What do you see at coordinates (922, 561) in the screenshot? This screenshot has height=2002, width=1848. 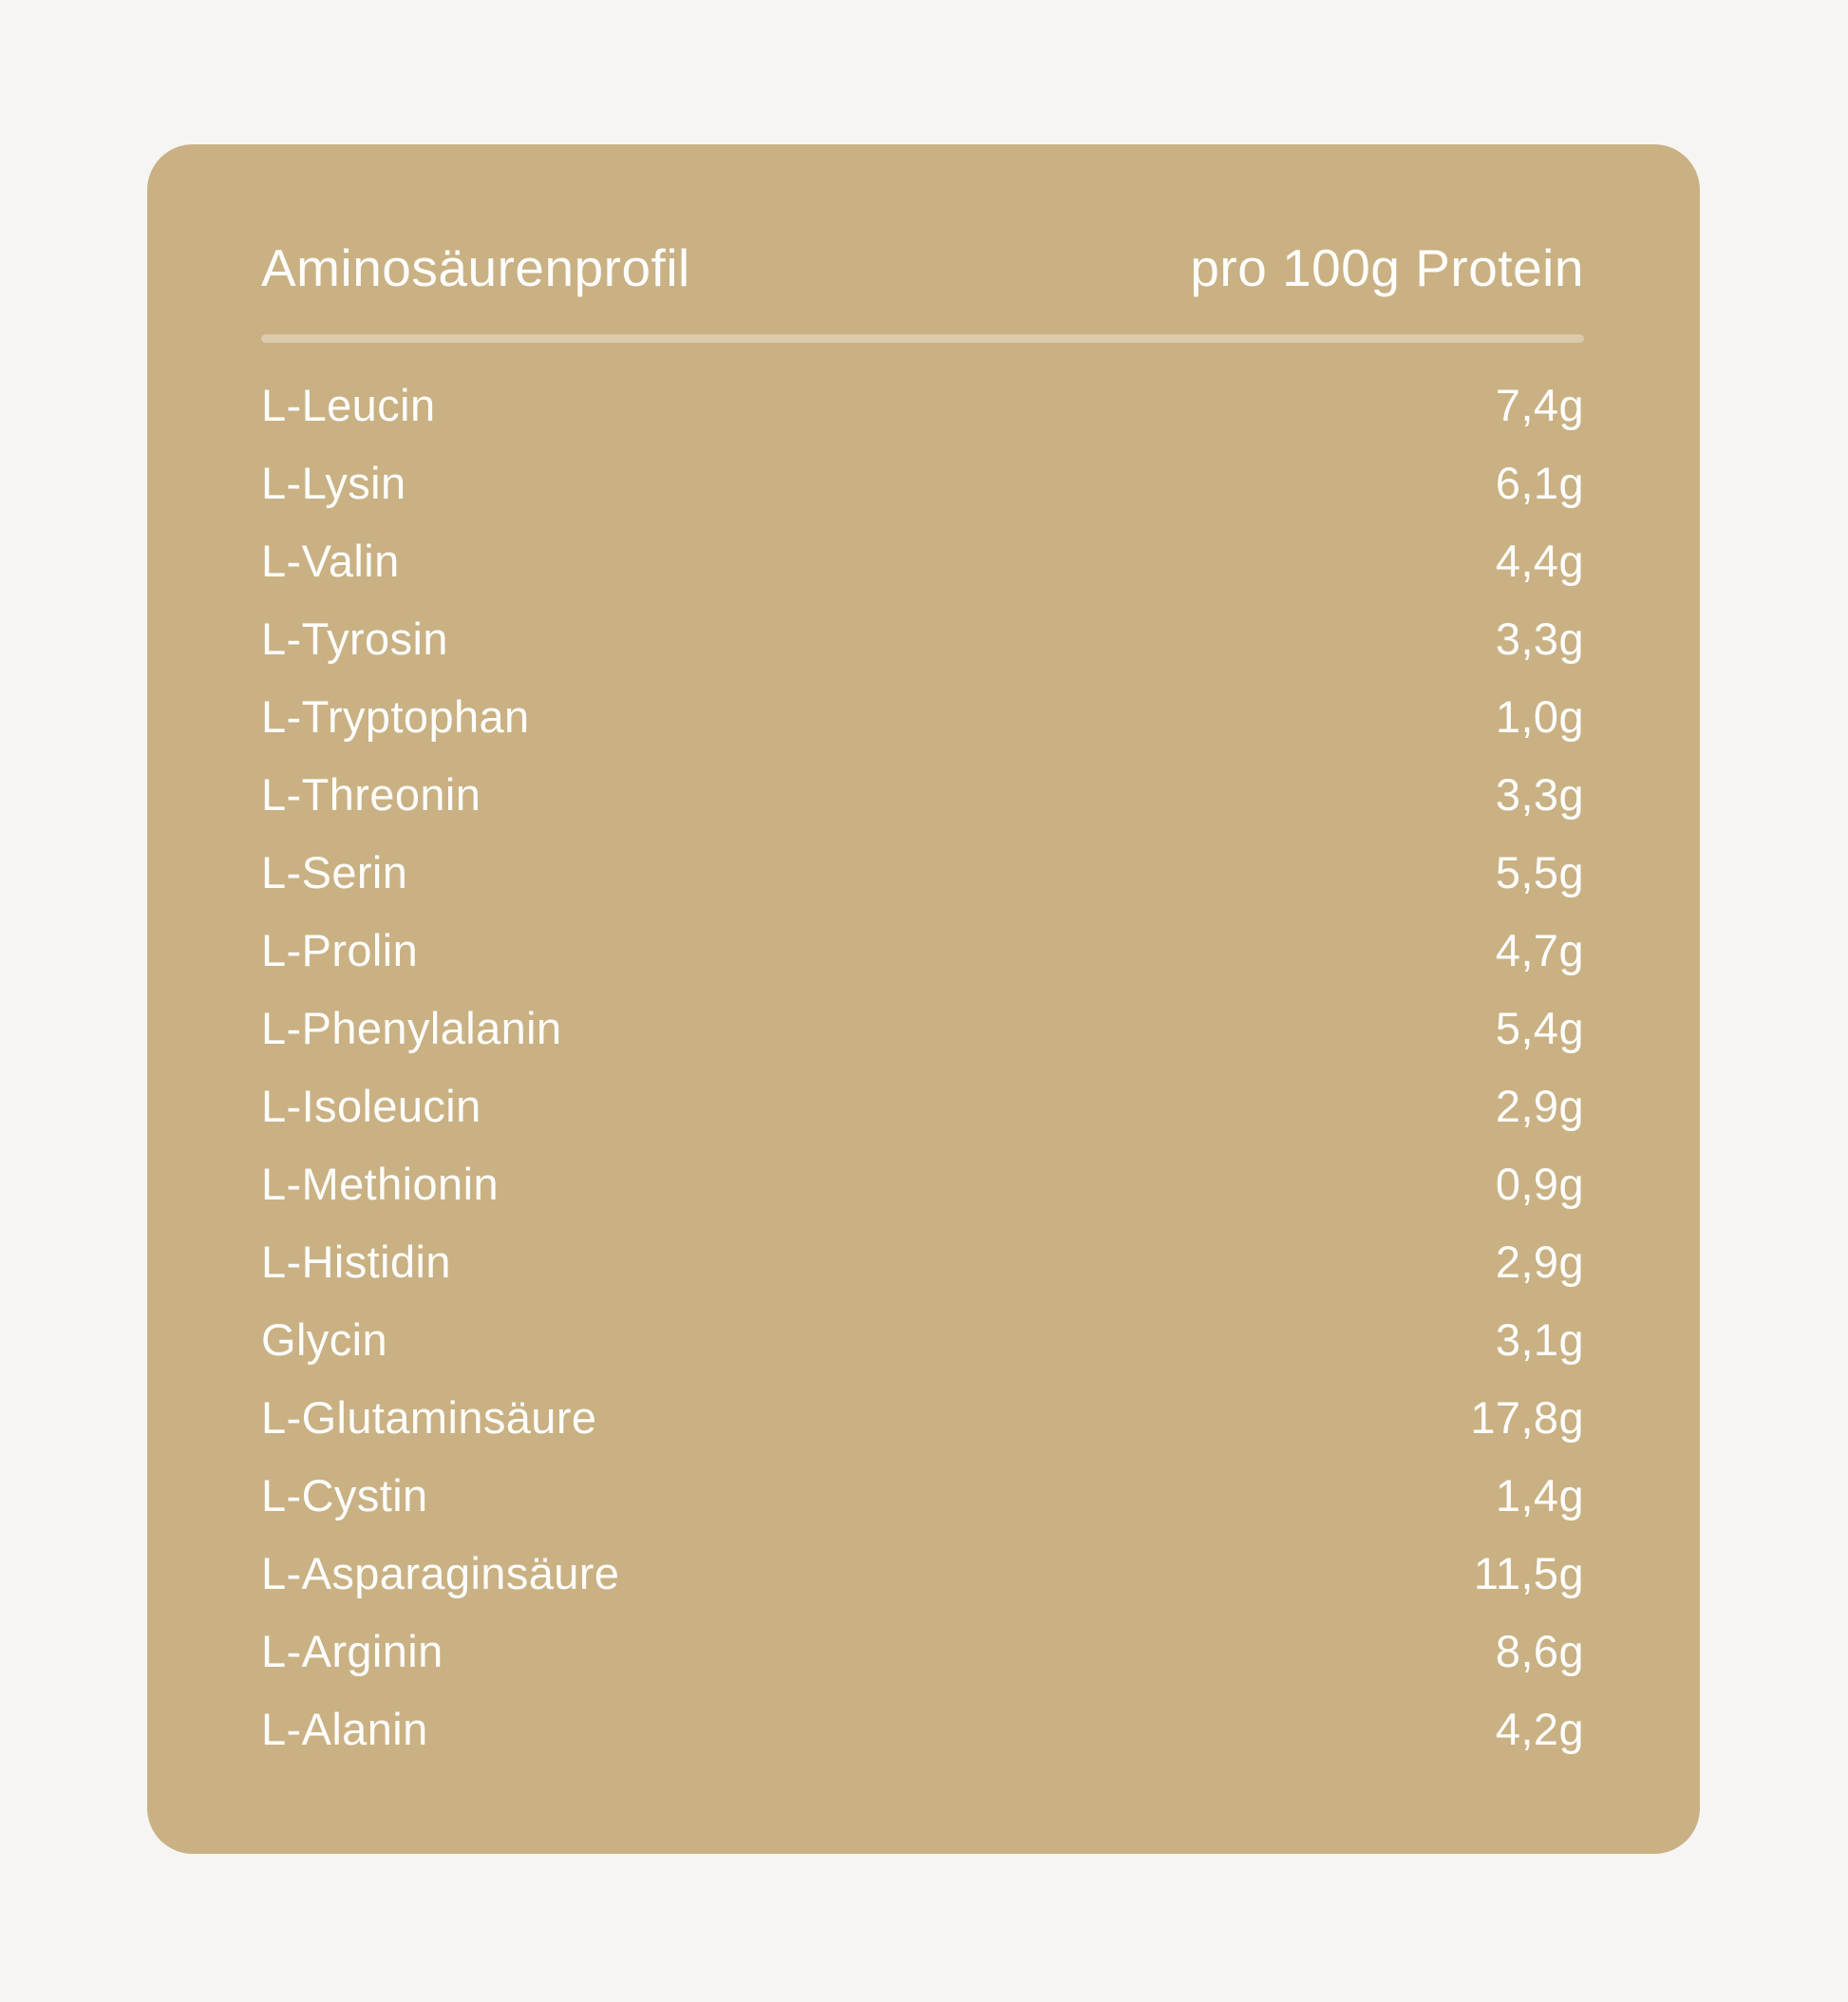 I see `table-row: L-Valin 4,4g` at bounding box center [922, 561].